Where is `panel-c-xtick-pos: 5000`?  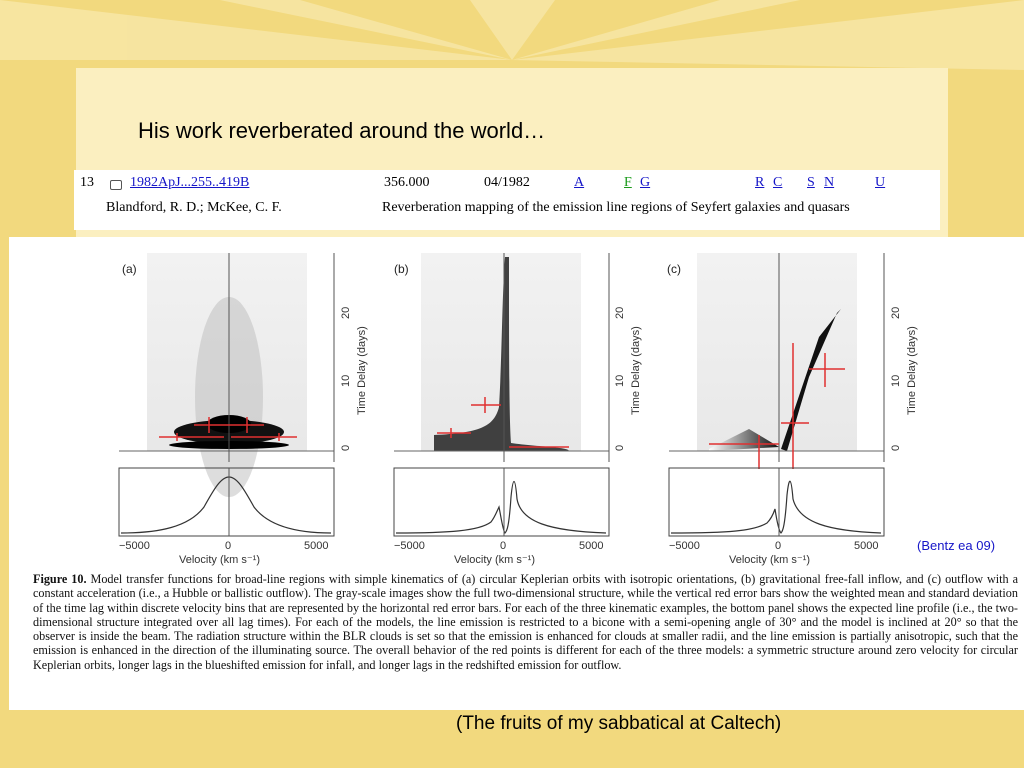
panel-c-xtick-pos: 5000 is located at coordinates (866, 546).